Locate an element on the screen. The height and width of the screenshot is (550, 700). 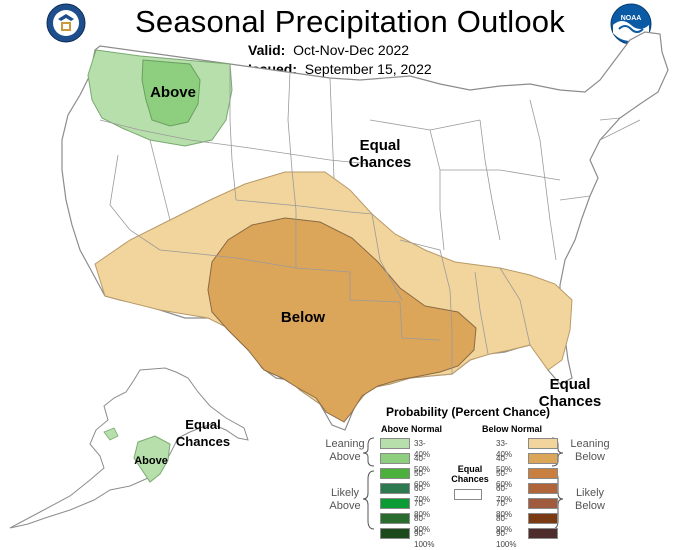
legend-below-label-6: 90-100% is located at coordinates (506, 539).